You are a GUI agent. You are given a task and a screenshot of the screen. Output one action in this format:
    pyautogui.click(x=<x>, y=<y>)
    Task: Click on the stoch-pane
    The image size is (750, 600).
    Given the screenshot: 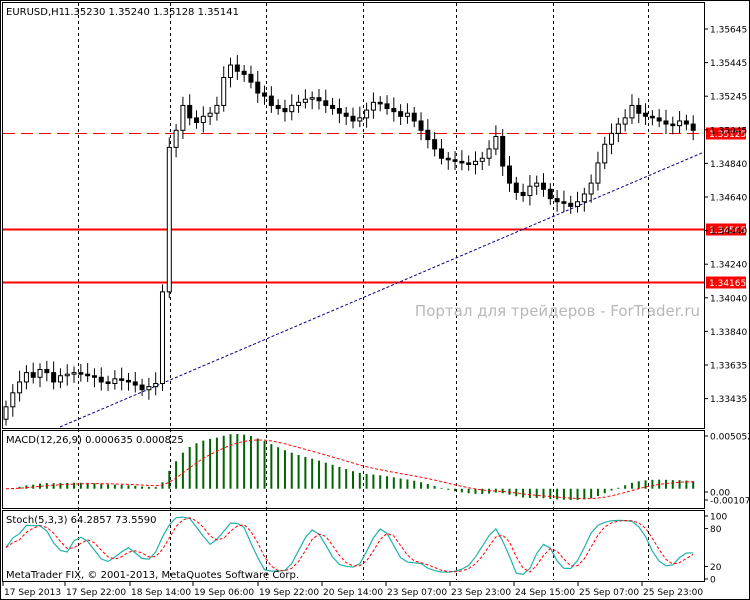 What is the action you would take?
    pyautogui.click(x=353, y=546)
    